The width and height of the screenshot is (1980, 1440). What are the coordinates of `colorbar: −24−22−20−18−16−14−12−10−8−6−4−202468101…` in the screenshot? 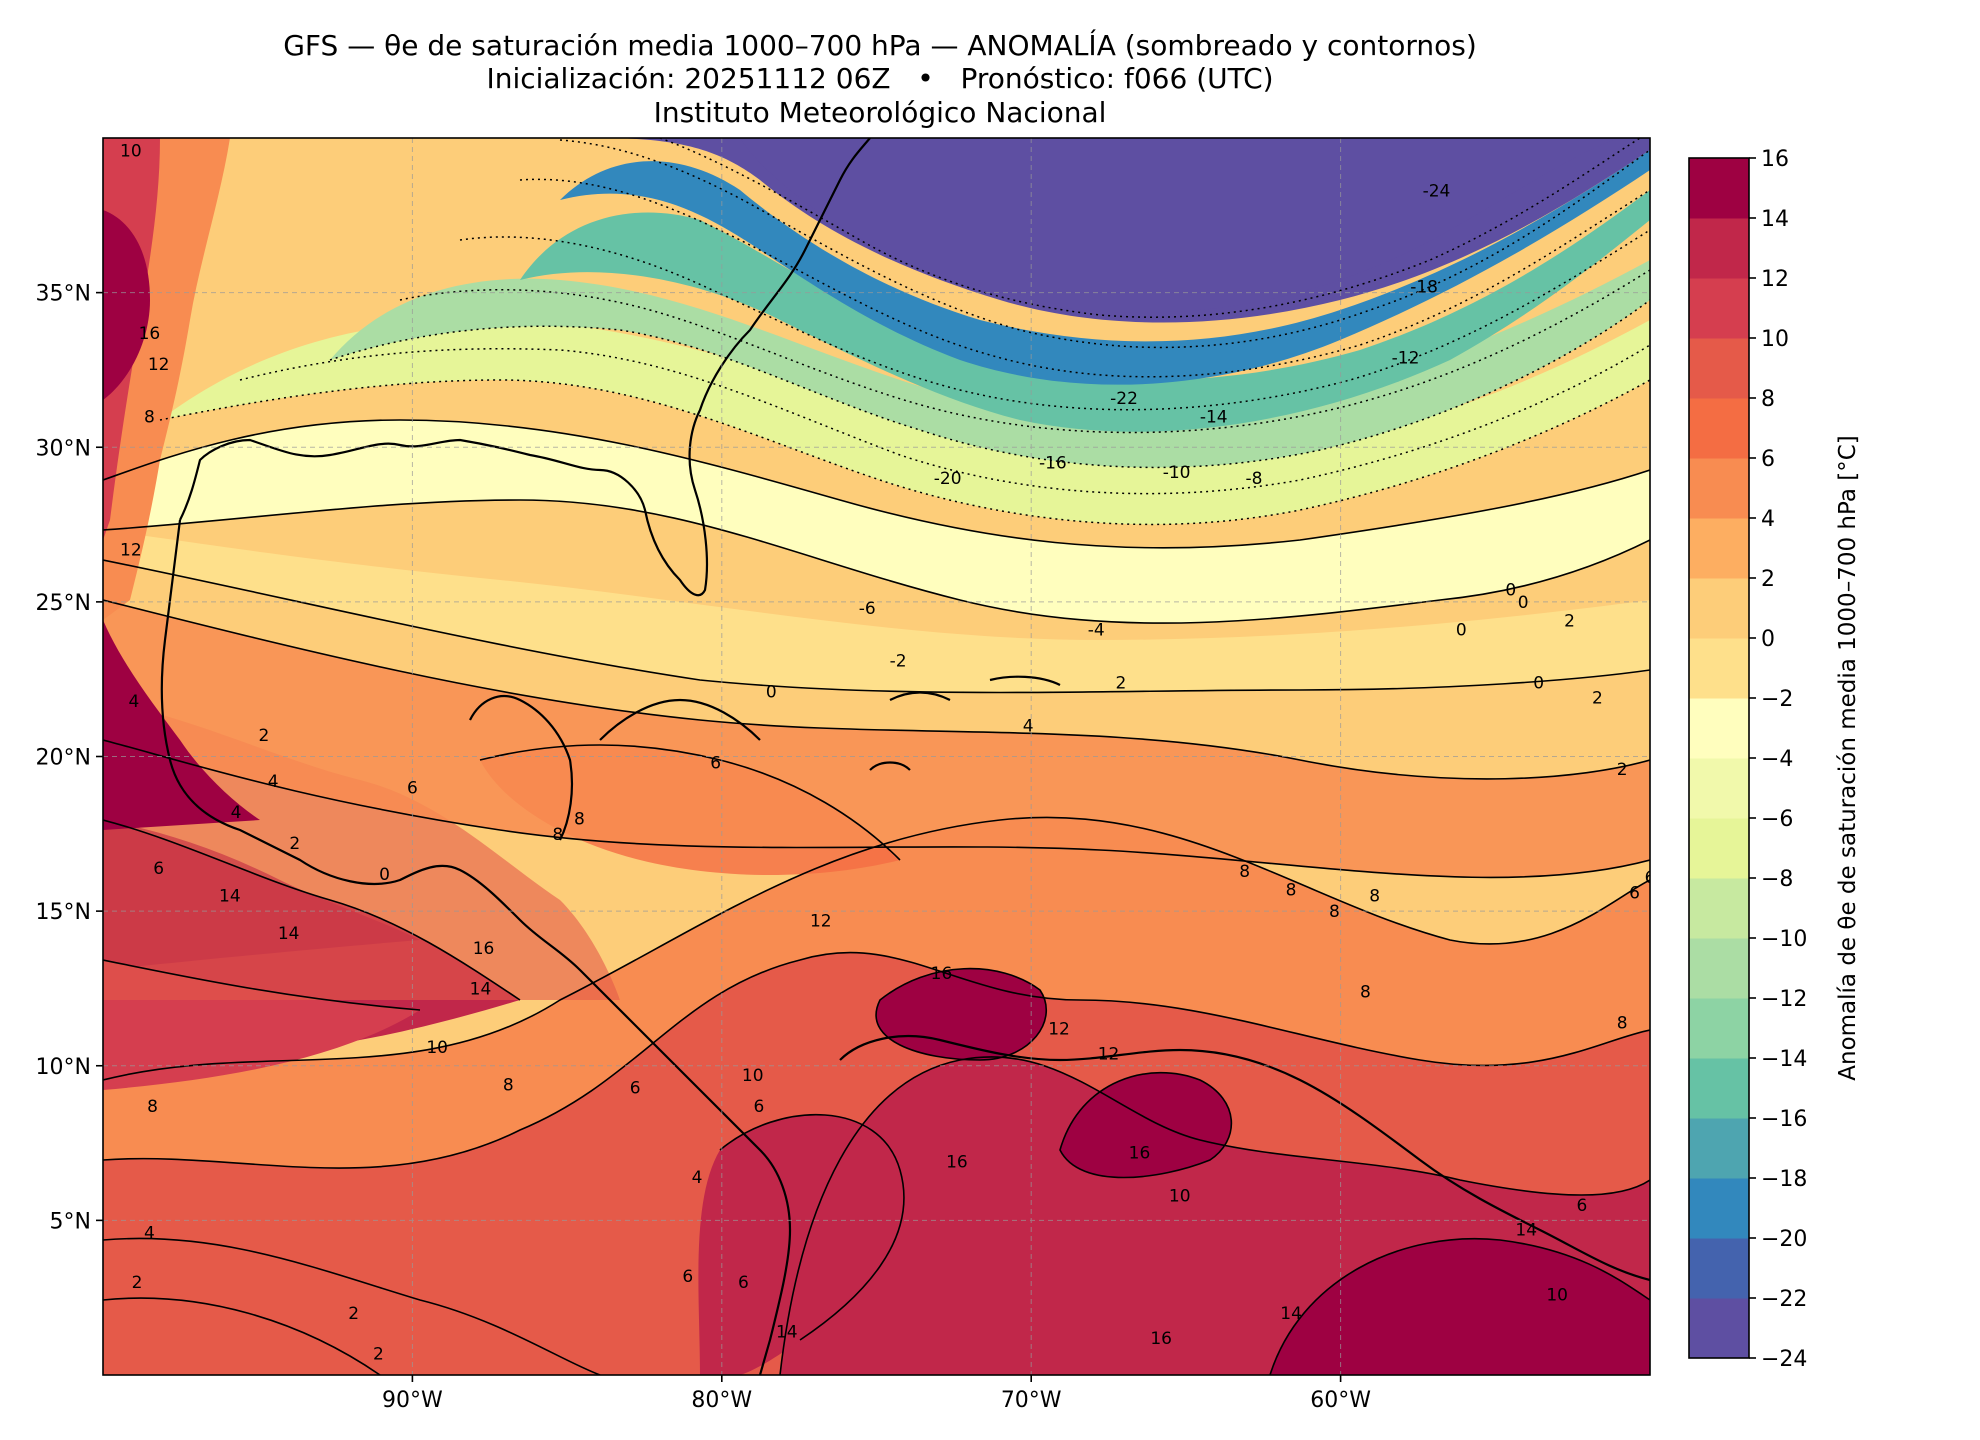 It's located at (1774, 759).